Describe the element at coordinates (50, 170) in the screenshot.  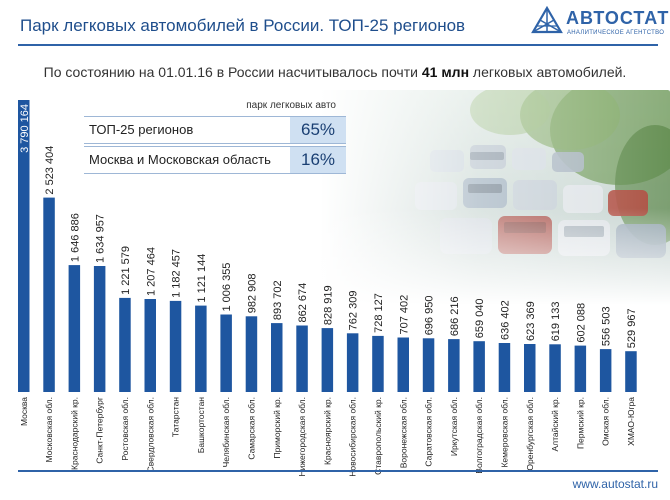
I see `bar-value-label: 2 523 404` at that location.